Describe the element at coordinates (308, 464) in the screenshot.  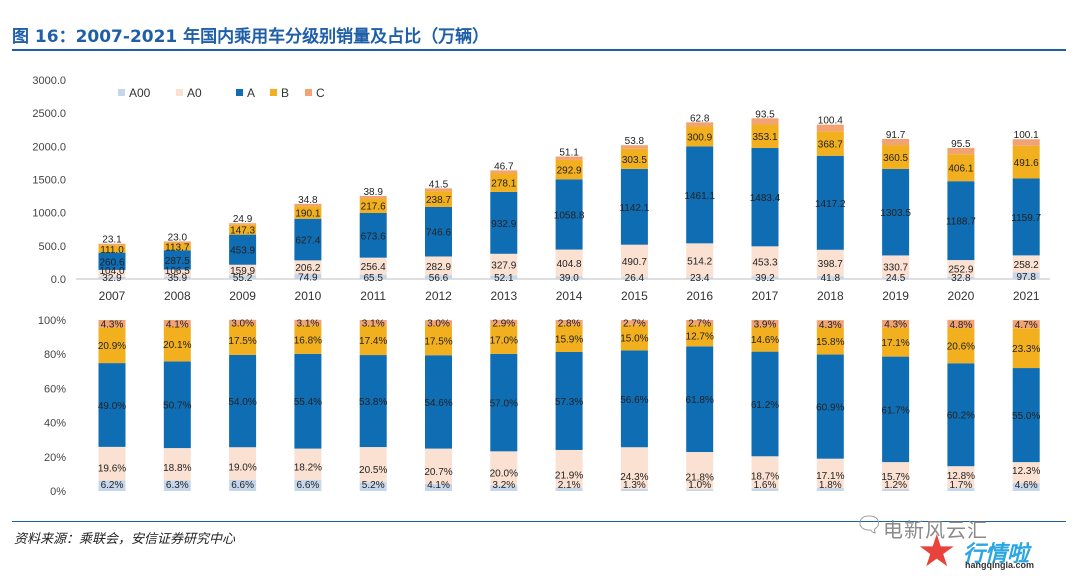
I see `bar-a0-2010` at that location.